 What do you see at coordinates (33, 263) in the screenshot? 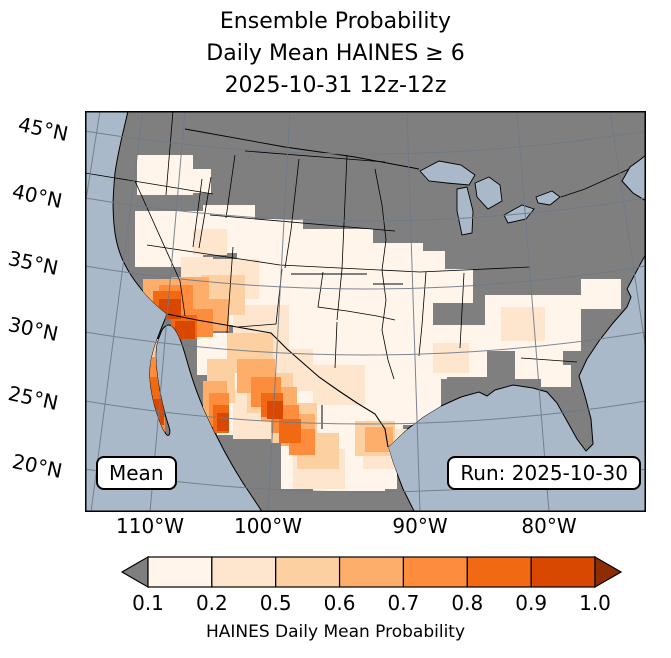
I see `lat-label-35N: 35°N` at bounding box center [33, 263].